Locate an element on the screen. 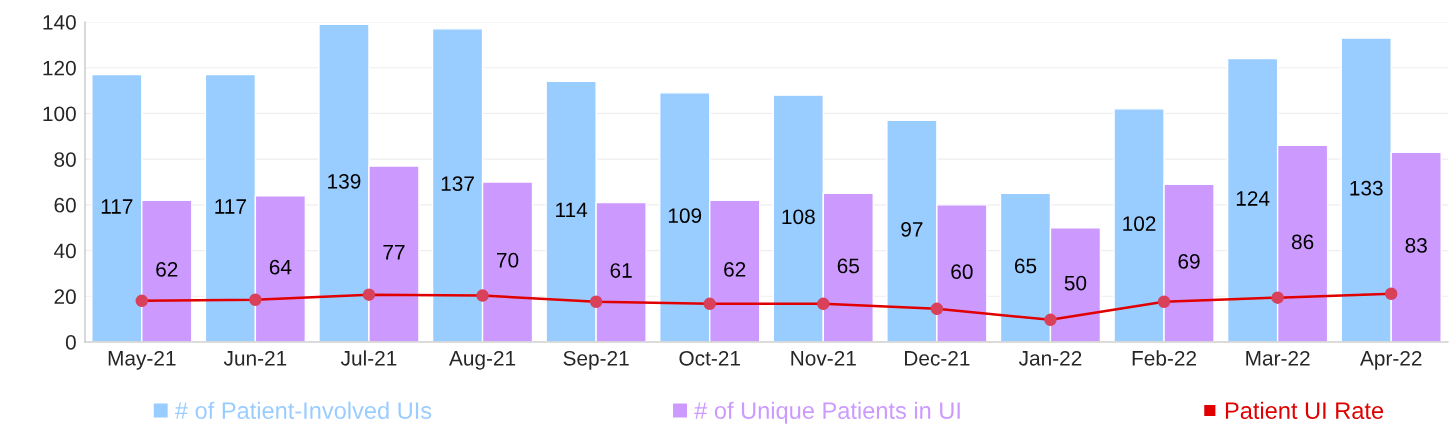 The width and height of the screenshot is (1453, 432). data-label: 64 is located at coordinates (280, 267).